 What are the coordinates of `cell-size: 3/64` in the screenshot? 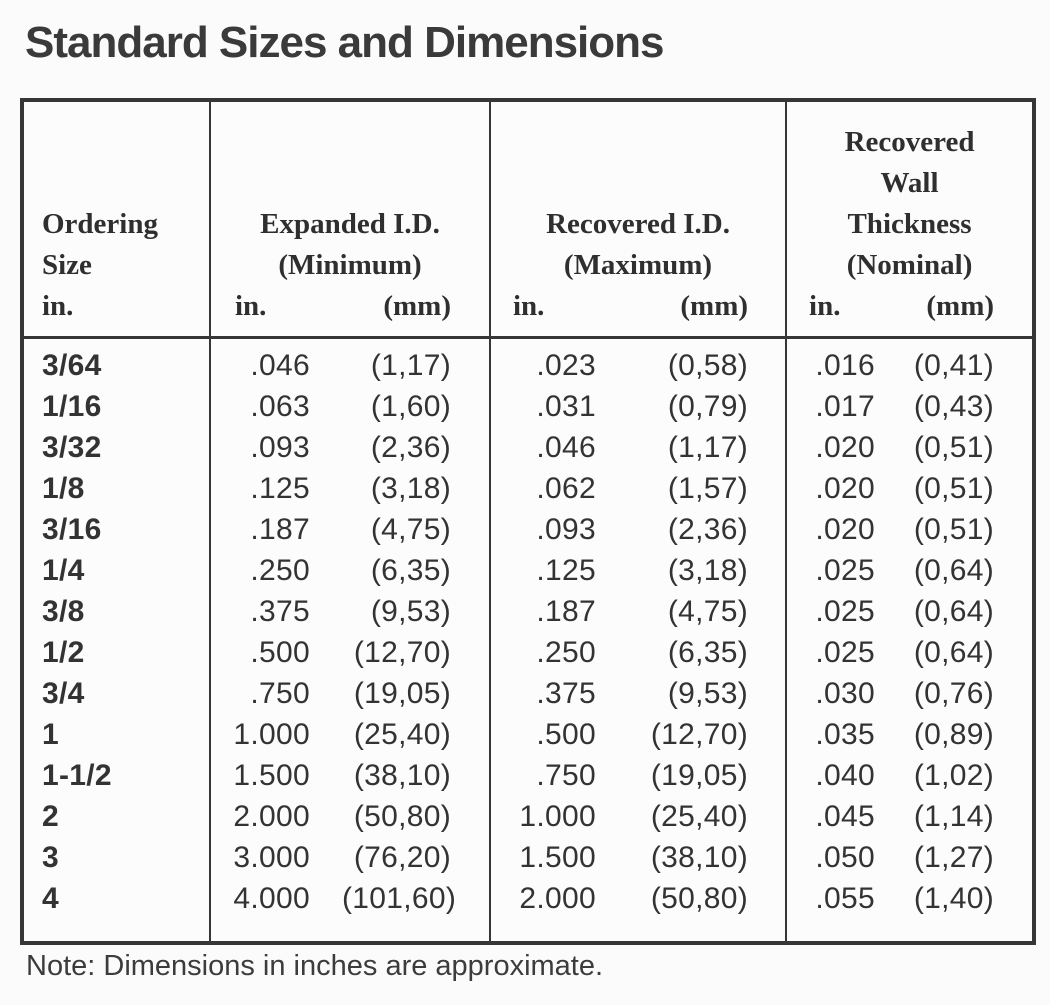 It's located at (72, 365).